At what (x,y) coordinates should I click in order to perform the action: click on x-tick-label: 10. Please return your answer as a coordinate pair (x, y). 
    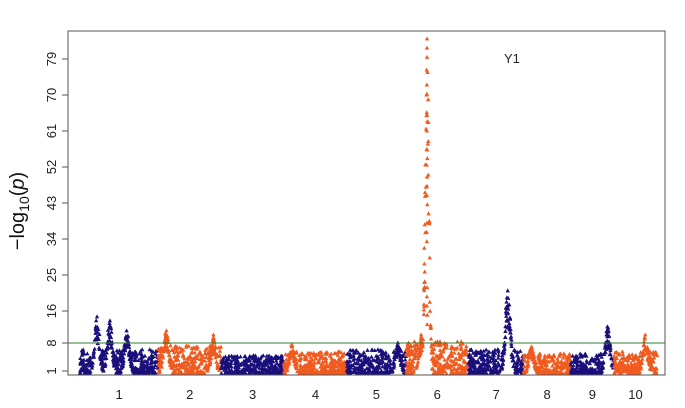
    Looking at the image, I should click on (635, 394).